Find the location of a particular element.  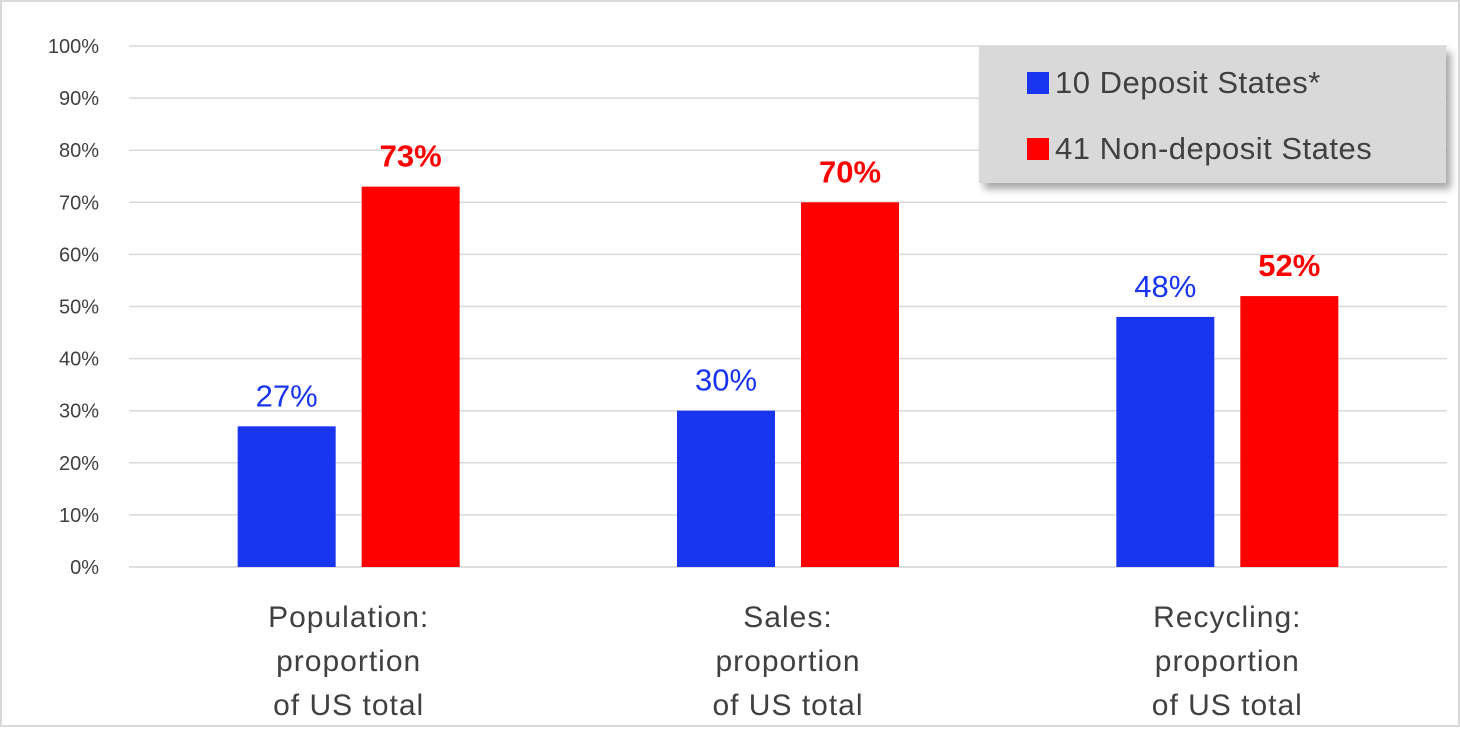

data-label: 27% is located at coordinates (287, 395).